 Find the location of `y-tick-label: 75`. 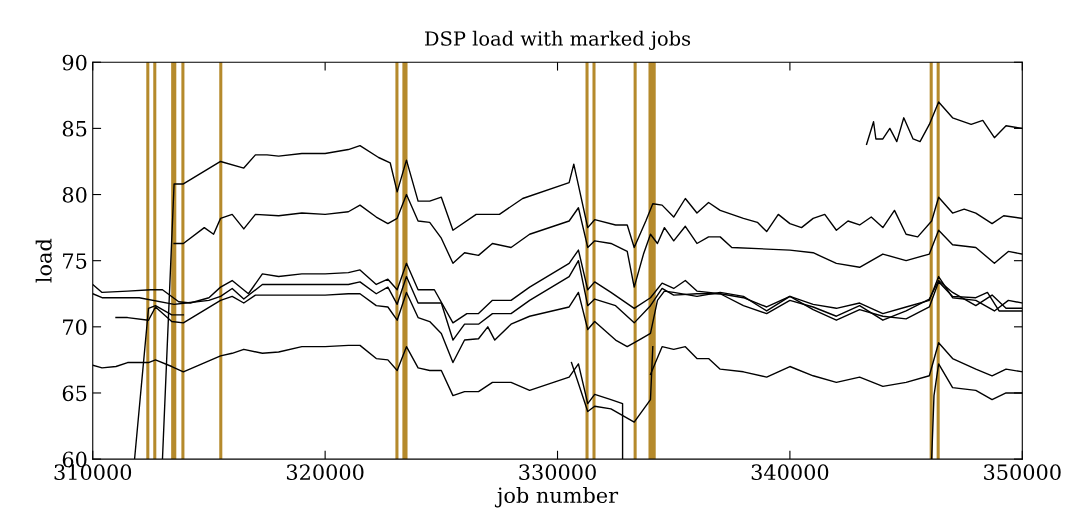

y-tick-label: 75 is located at coordinates (75, 261).